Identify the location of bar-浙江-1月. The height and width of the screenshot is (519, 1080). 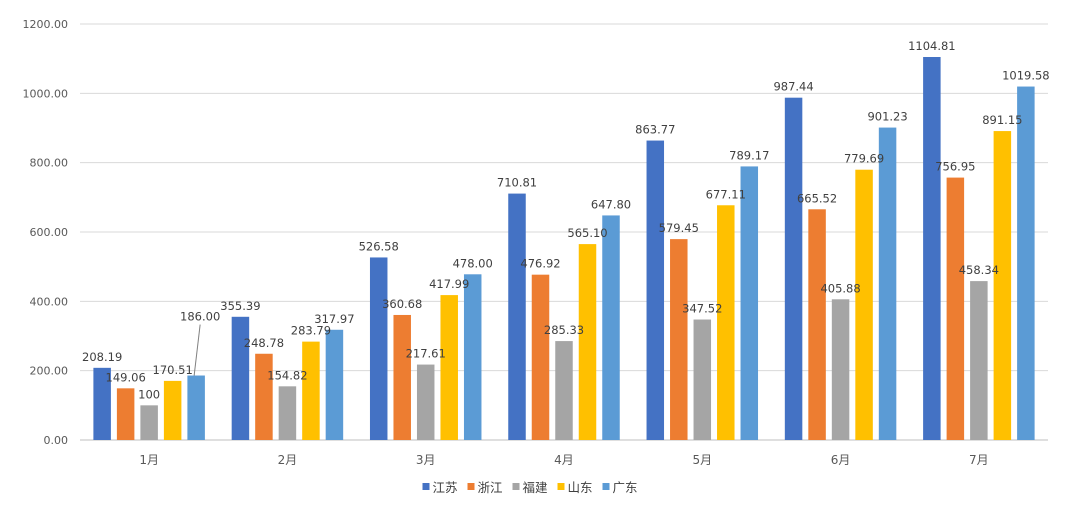
(125, 414).